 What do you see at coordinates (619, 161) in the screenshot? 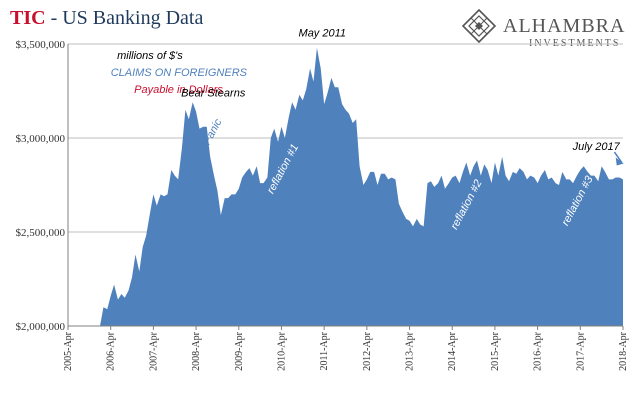
I see `arrow-head` at bounding box center [619, 161].